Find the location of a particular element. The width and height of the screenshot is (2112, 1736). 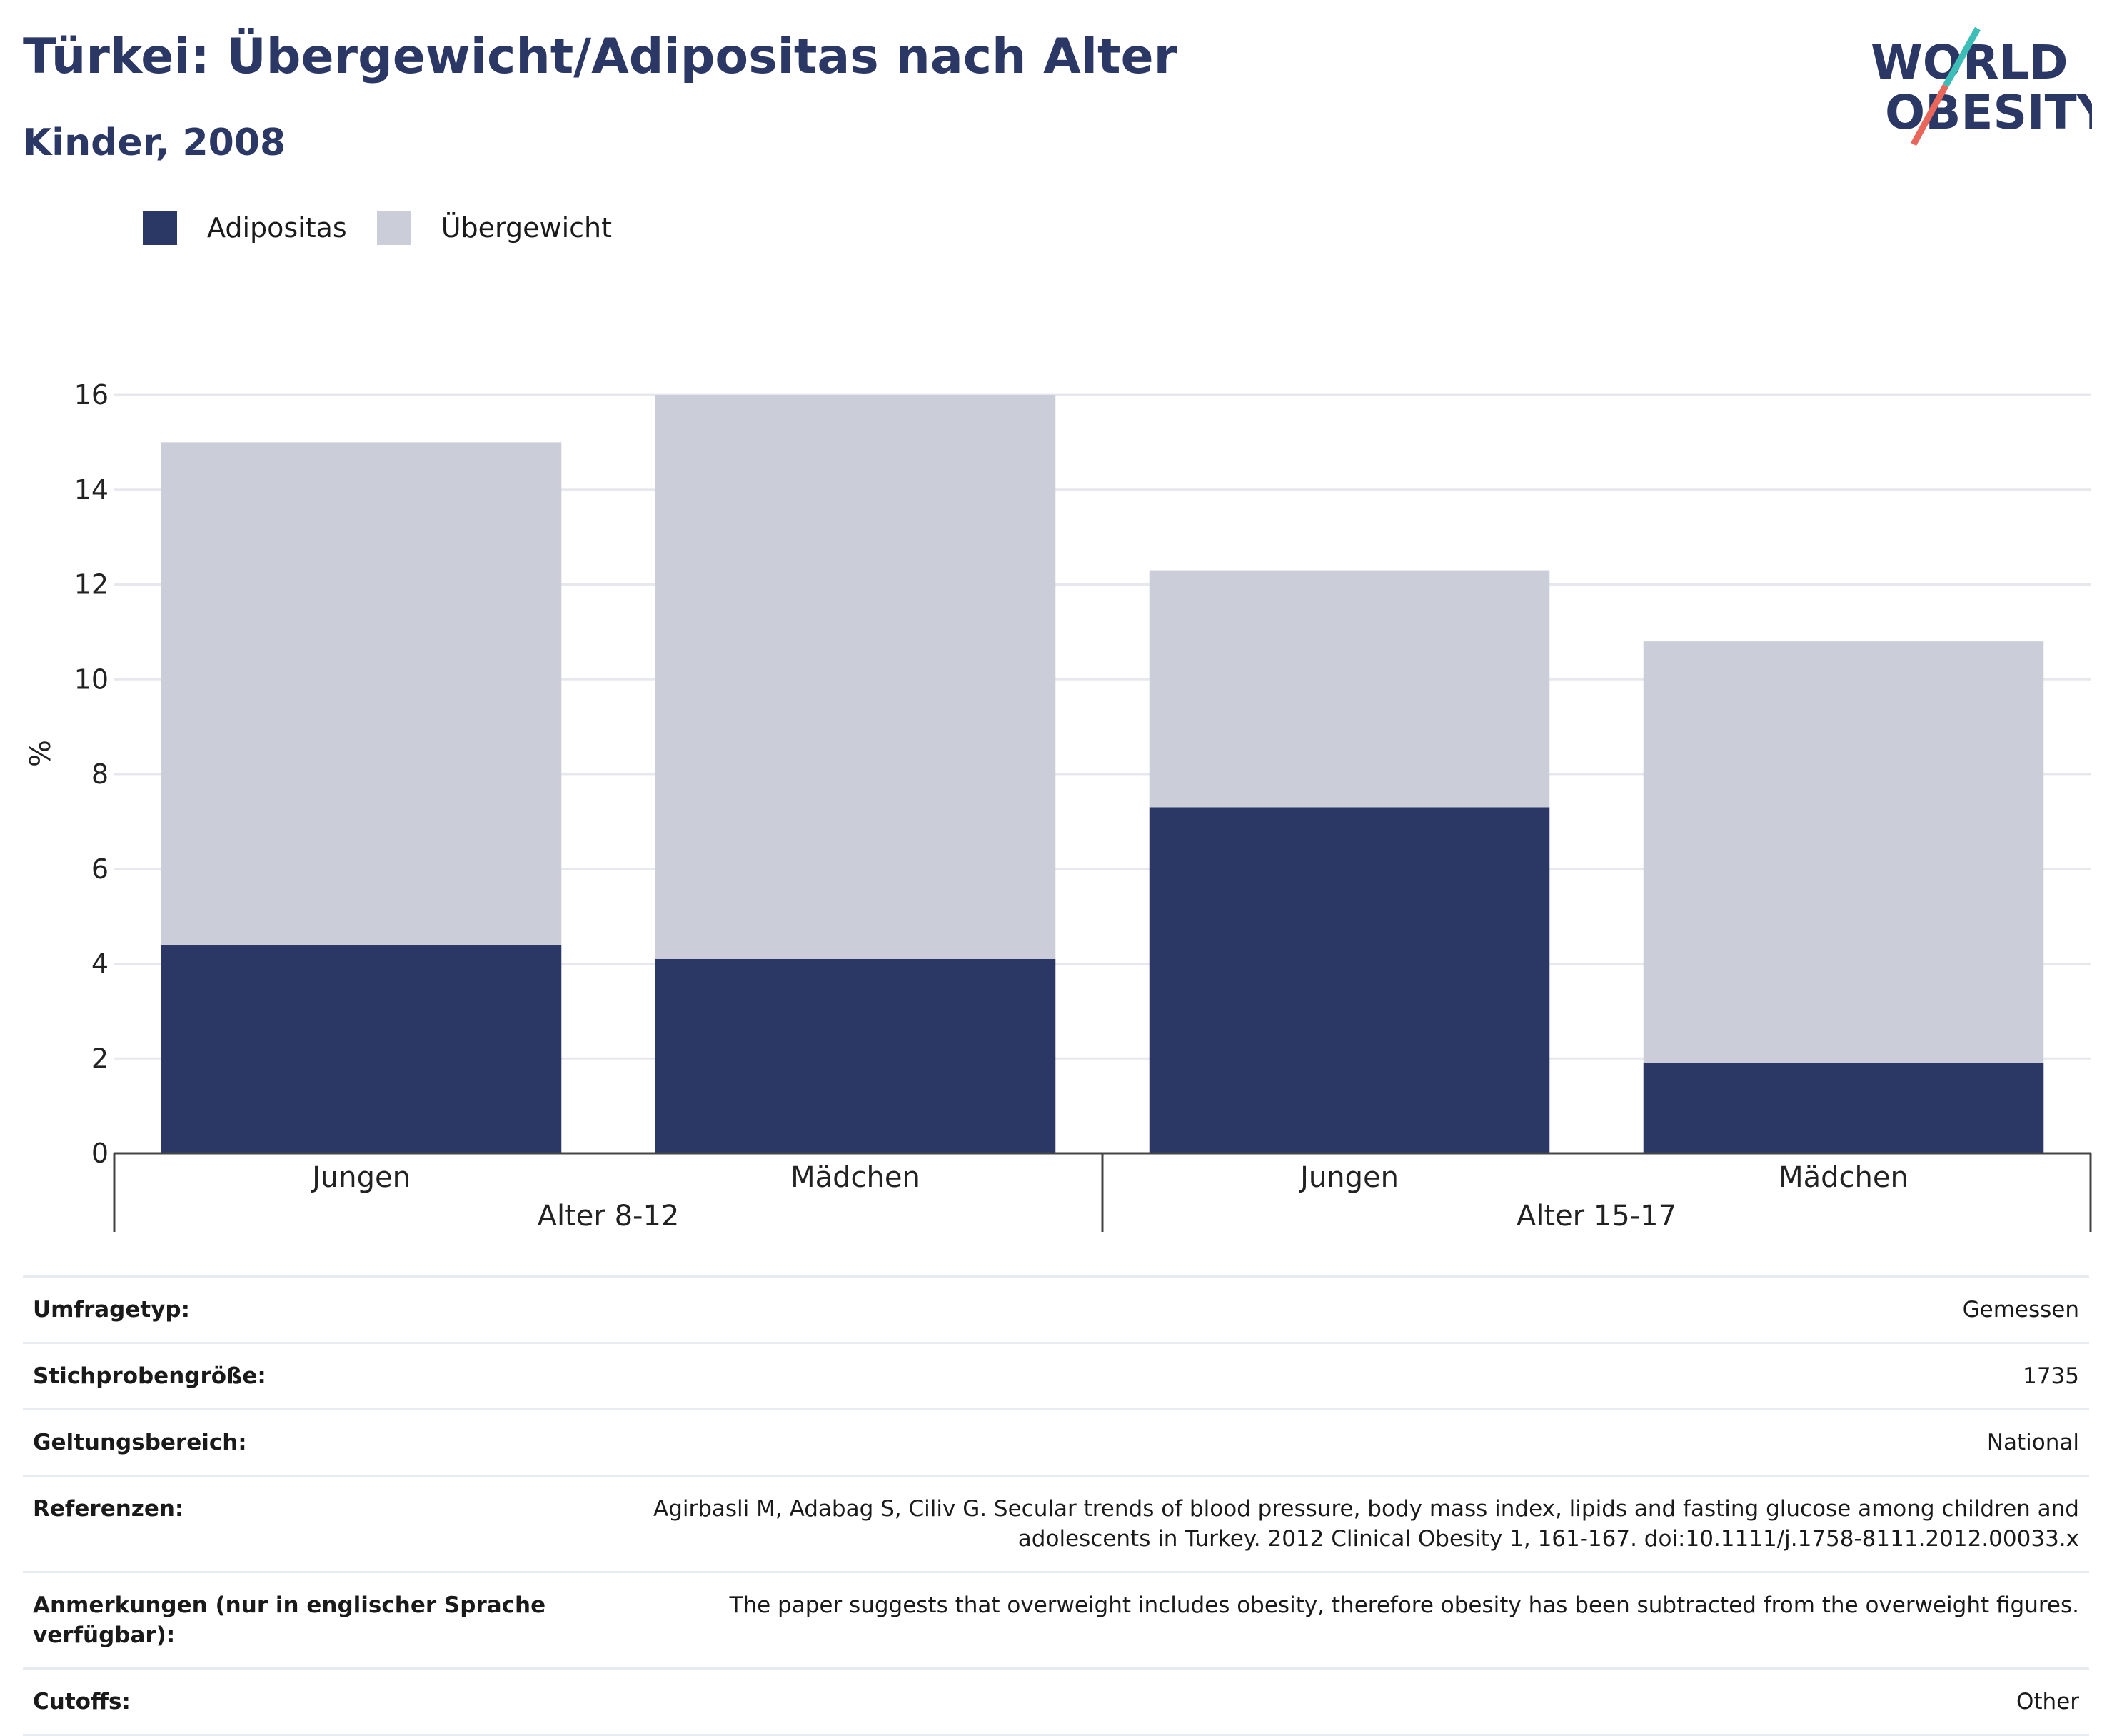

info-label: Geltungsbereich: is located at coordinates (140, 1442).